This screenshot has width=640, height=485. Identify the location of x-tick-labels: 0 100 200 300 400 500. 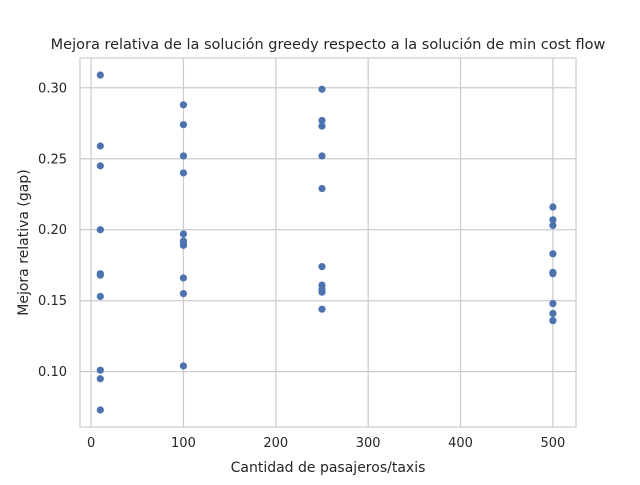
(326, 443).